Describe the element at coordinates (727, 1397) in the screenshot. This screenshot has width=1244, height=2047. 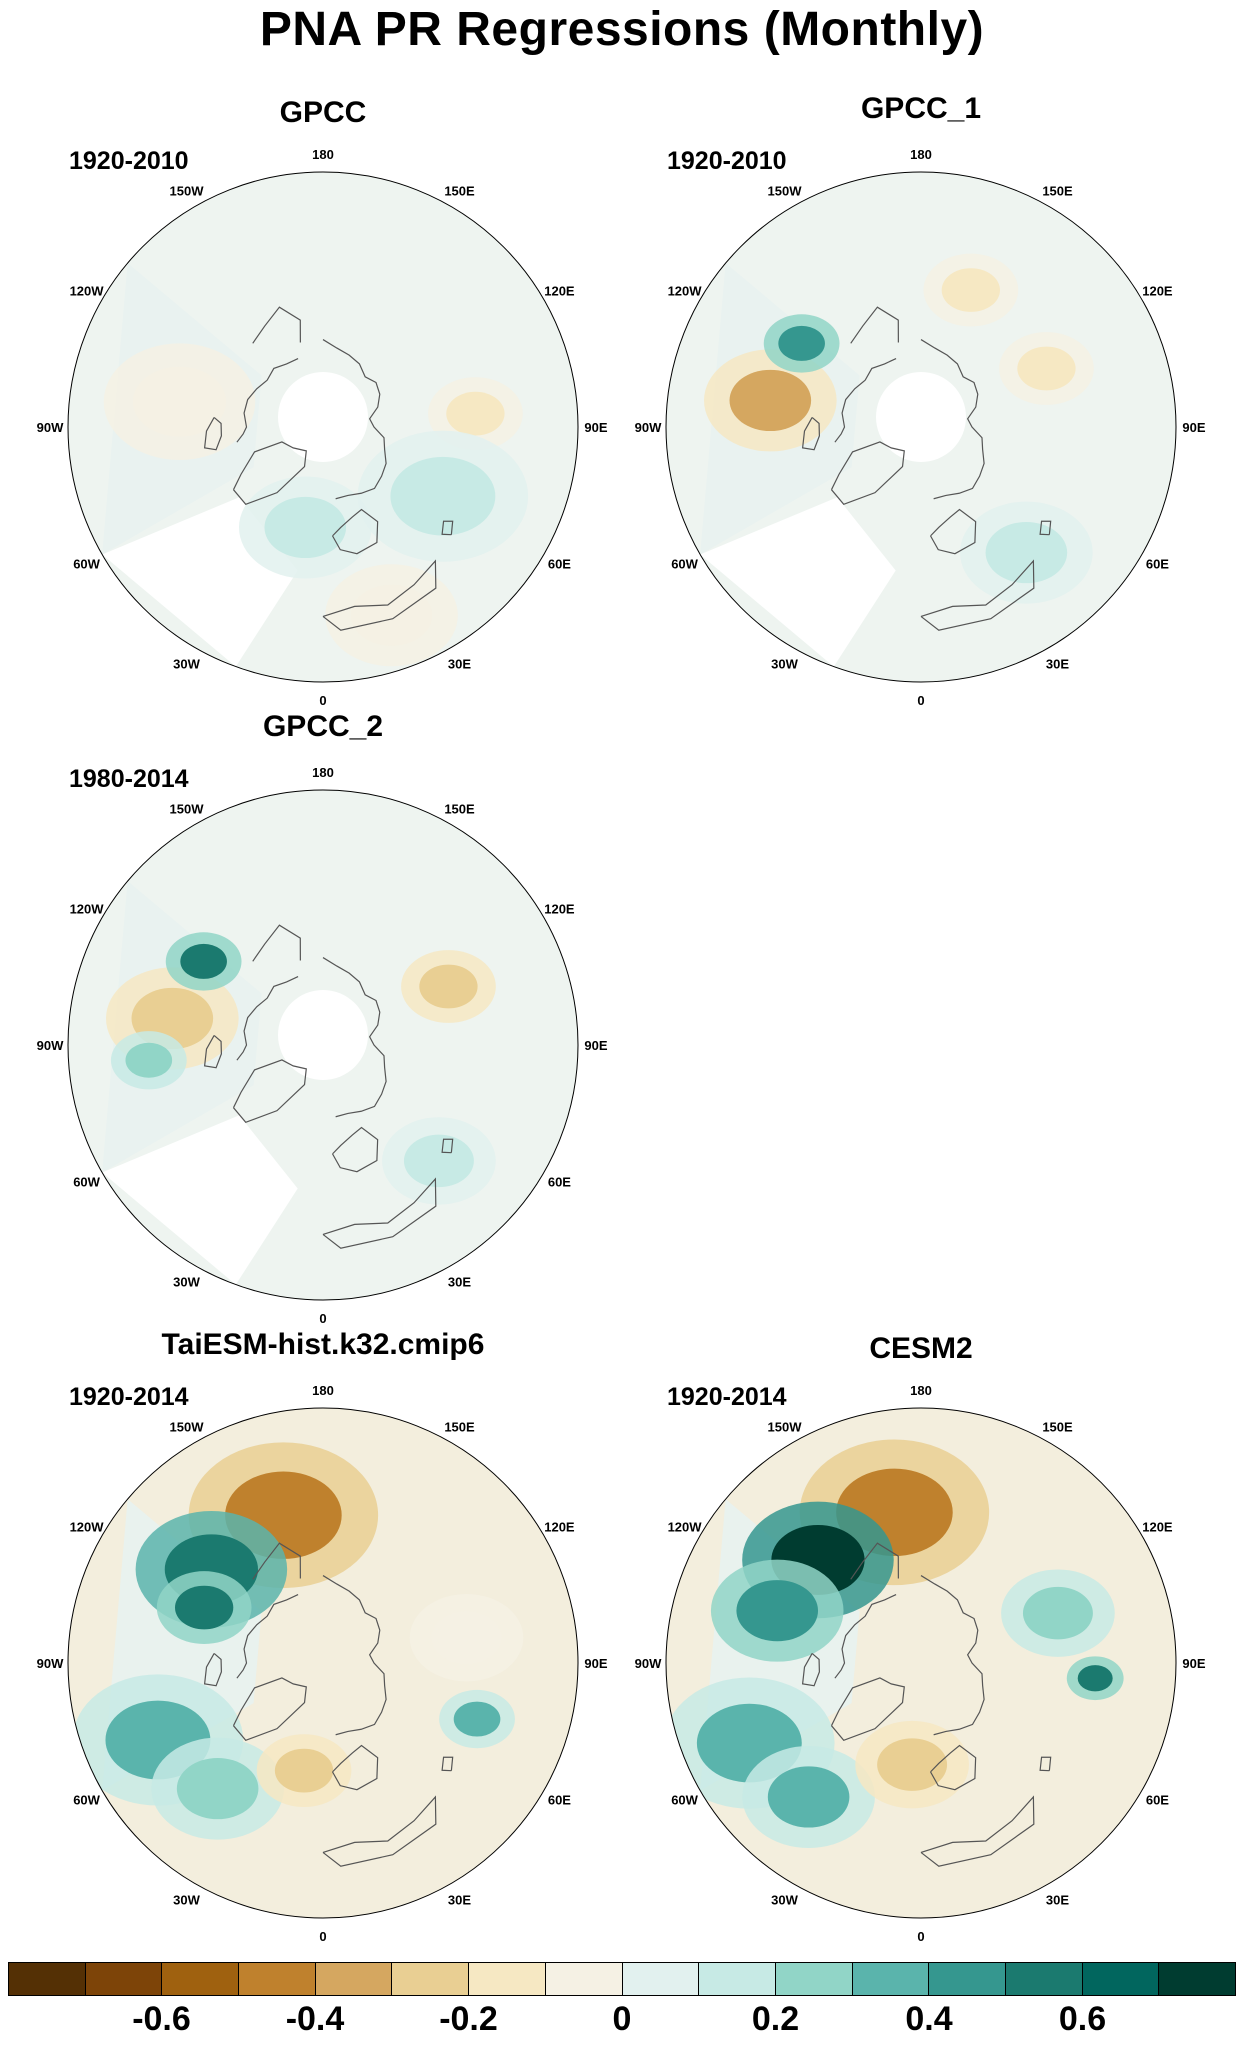
I see `panel-period: 1920-2014` at that location.